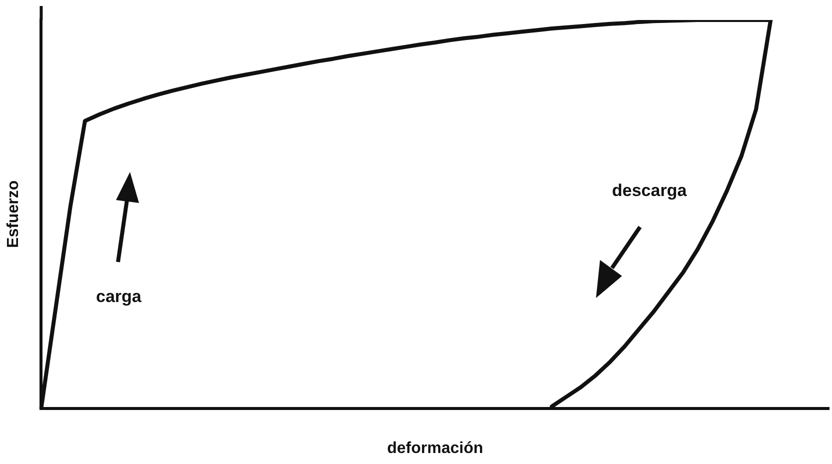 The image size is (832, 464). Describe the element at coordinates (649, 191) in the screenshot. I see `annotation: descarga` at that location.